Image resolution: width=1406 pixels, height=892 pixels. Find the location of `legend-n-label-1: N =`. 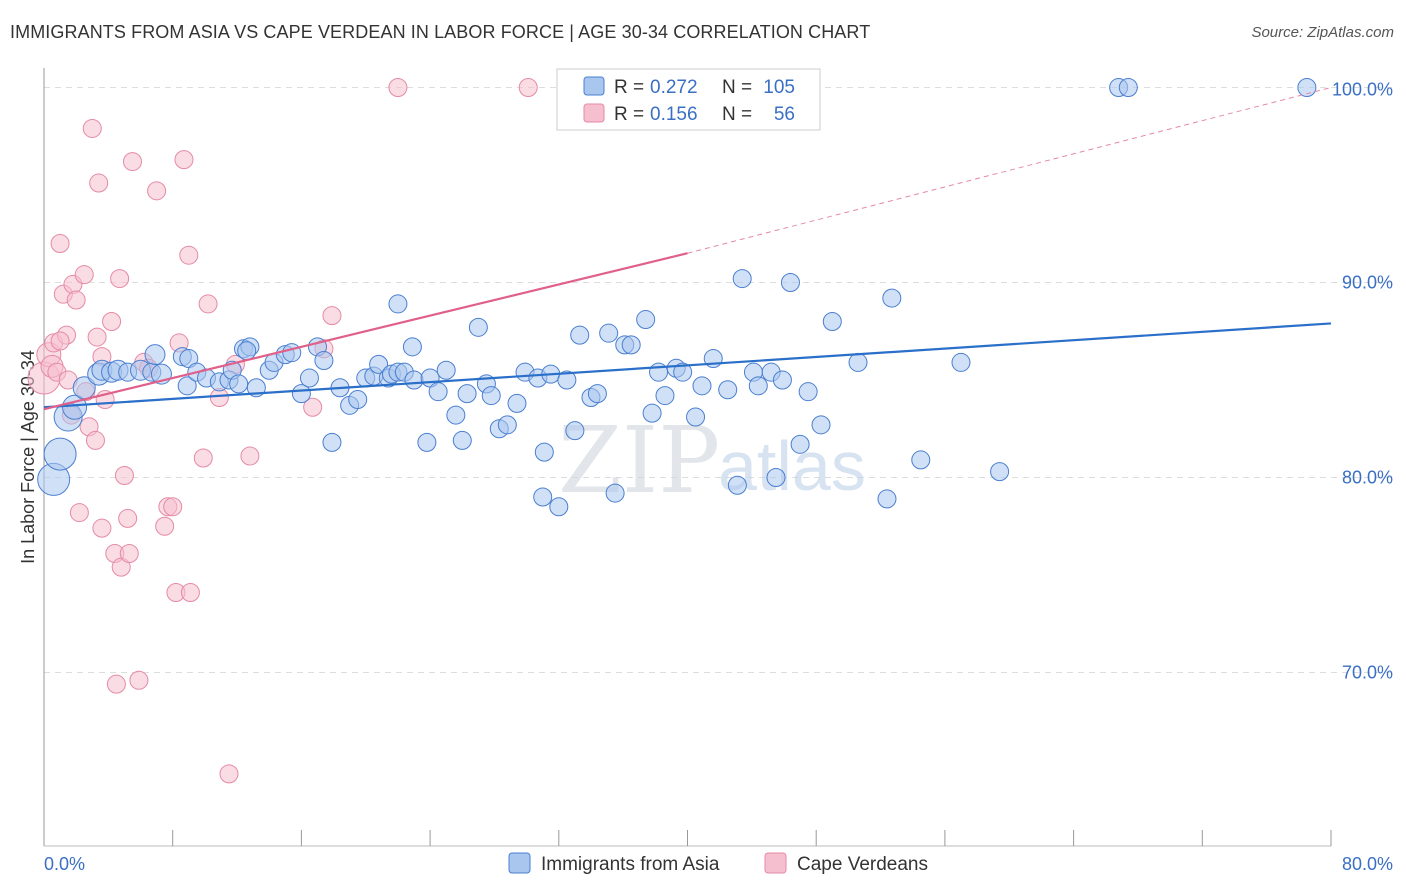

legend-n-label-1: N = is located at coordinates (737, 87).